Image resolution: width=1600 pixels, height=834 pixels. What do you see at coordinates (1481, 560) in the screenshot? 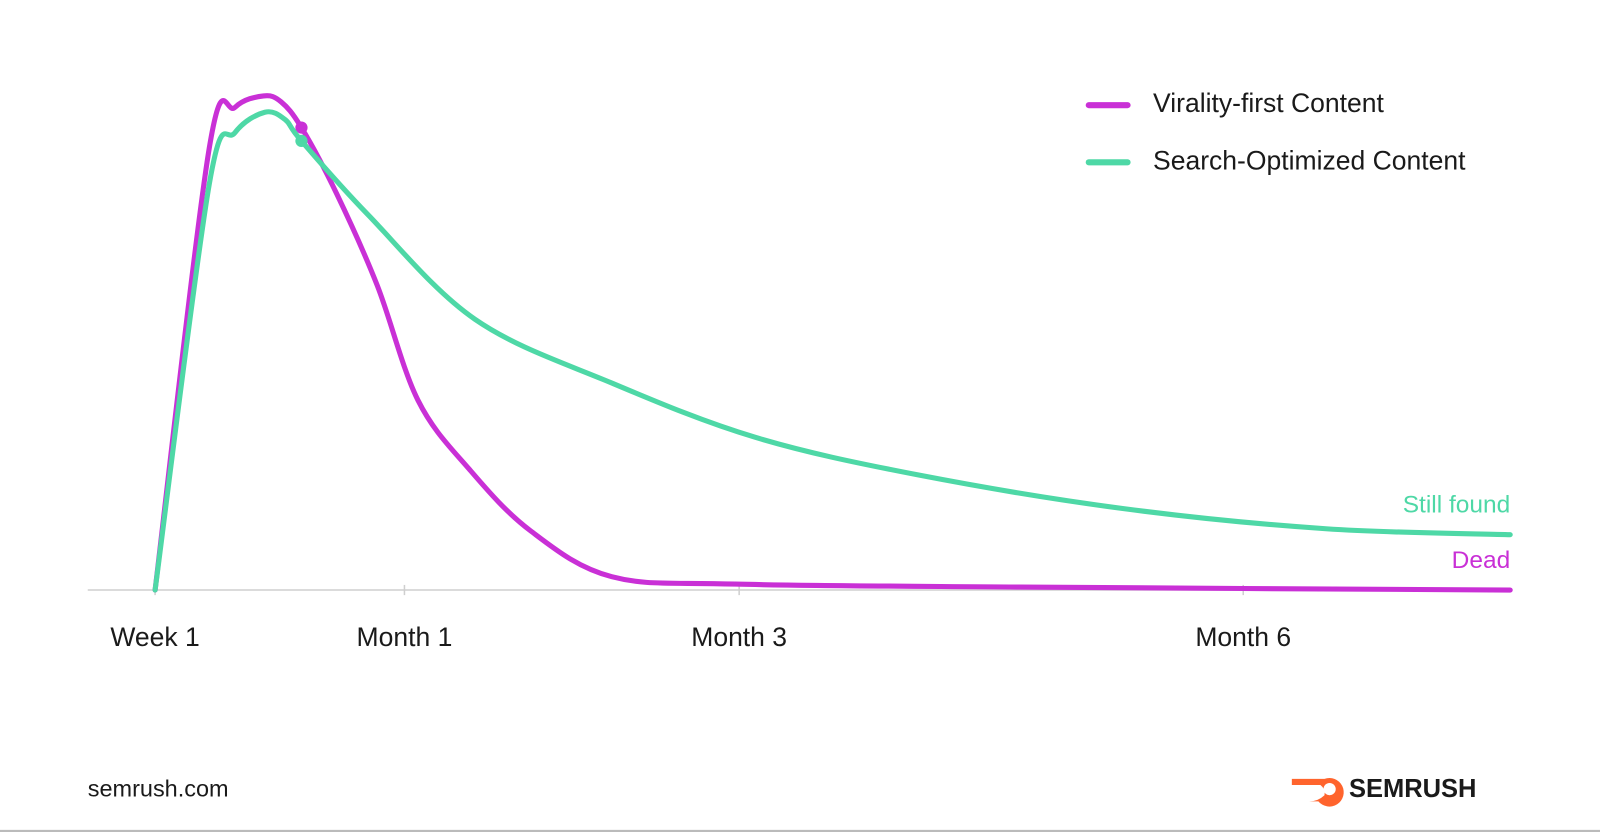
I see `annotation: Dead` at bounding box center [1481, 560].